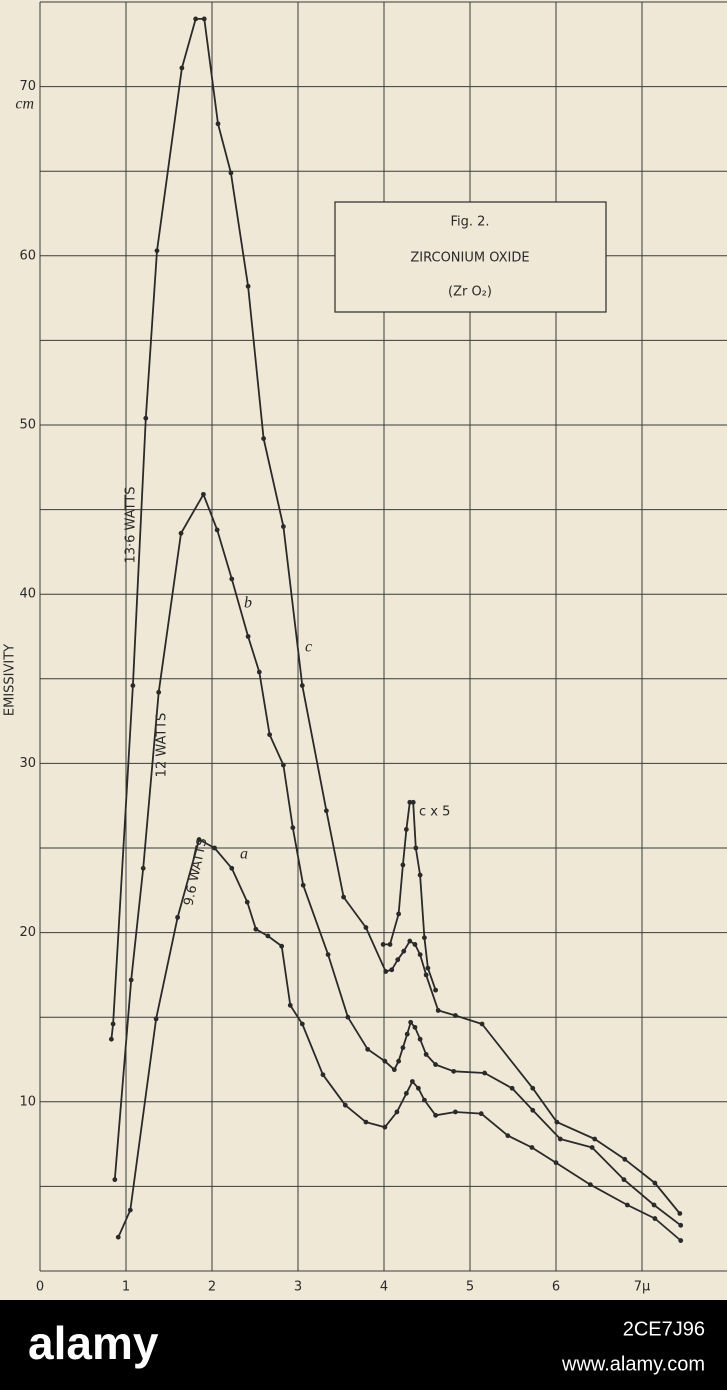 The image size is (727, 1390). Describe the element at coordinates (126, 1287) in the screenshot. I see `x-tick-label: 1` at that location.